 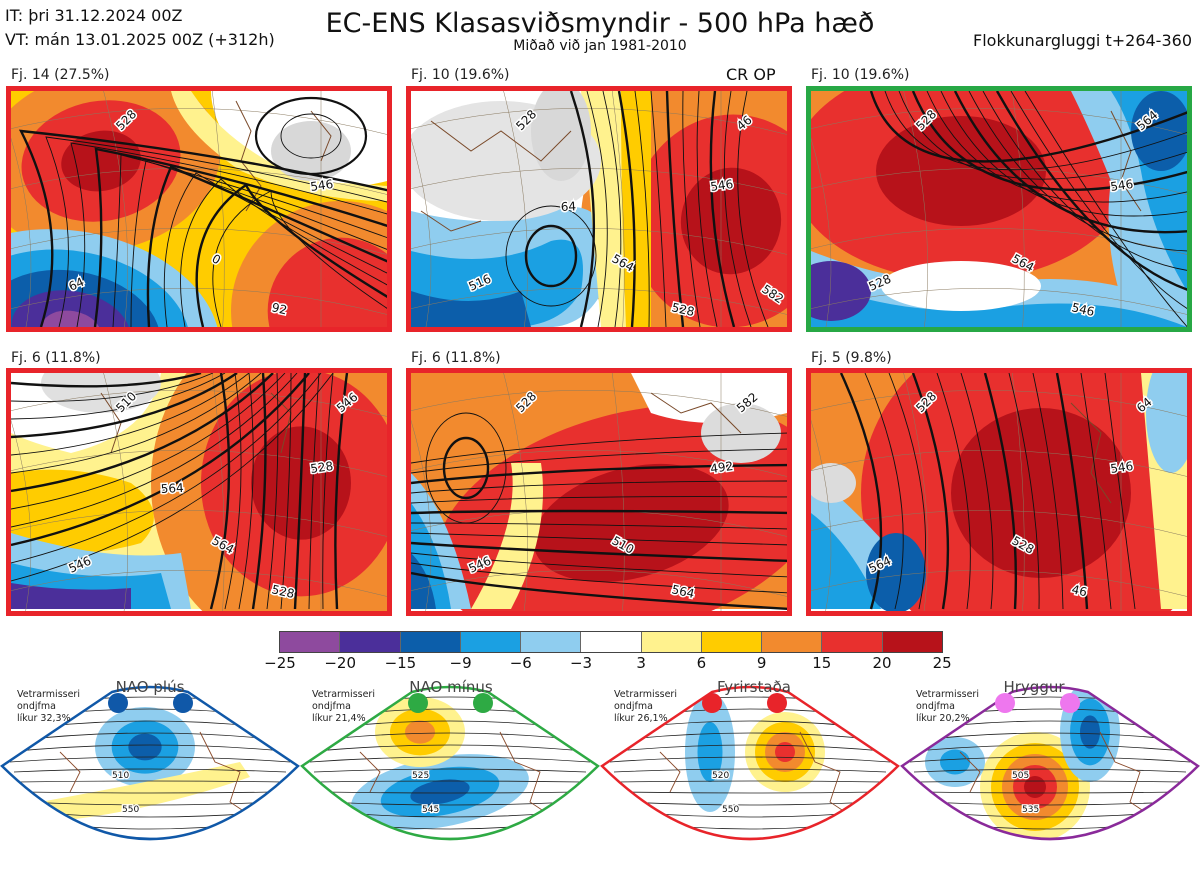 I want to click on colorbar-tick-label: 15, so click(x=822, y=663).